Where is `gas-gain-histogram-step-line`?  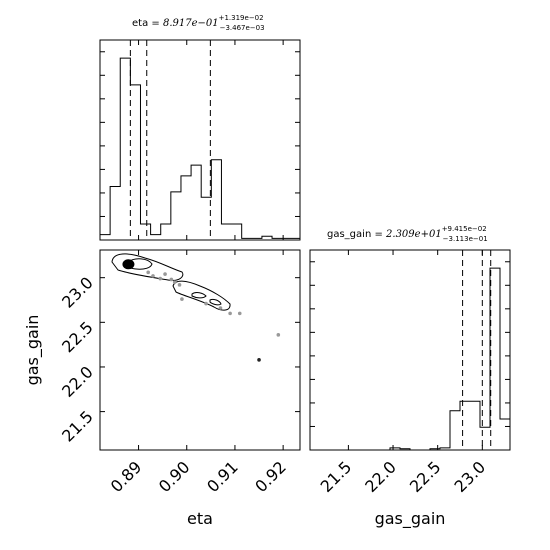 gas-gain-histogram-step-line is located at coordinates (410, 358).